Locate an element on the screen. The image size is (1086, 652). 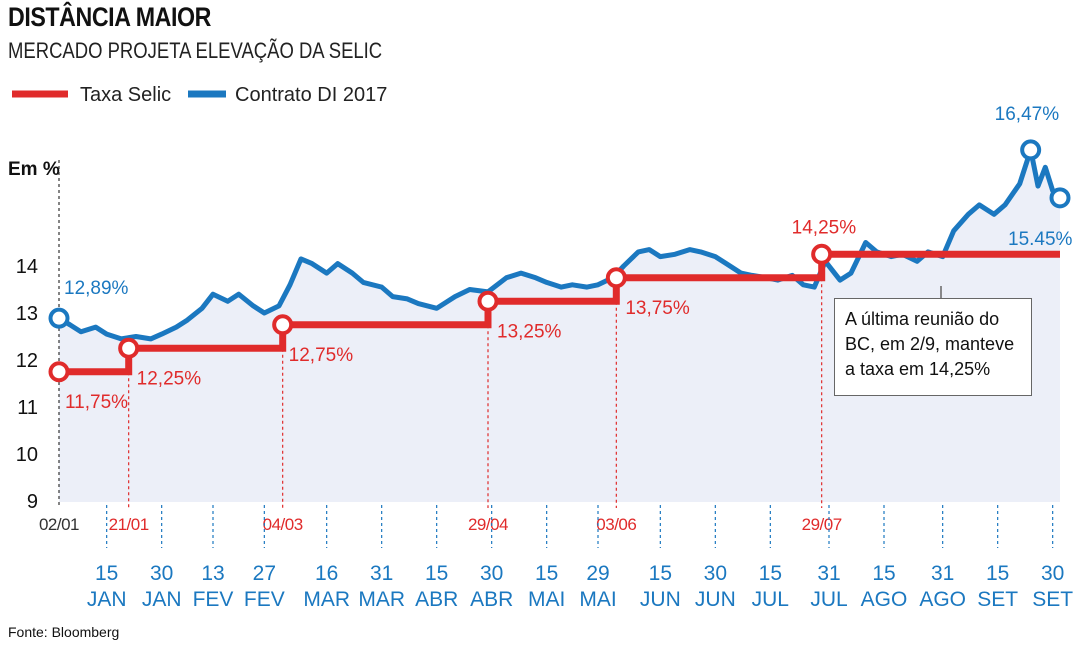
selic-value-label-5: 14,25% is located at coordinates (824, 227).